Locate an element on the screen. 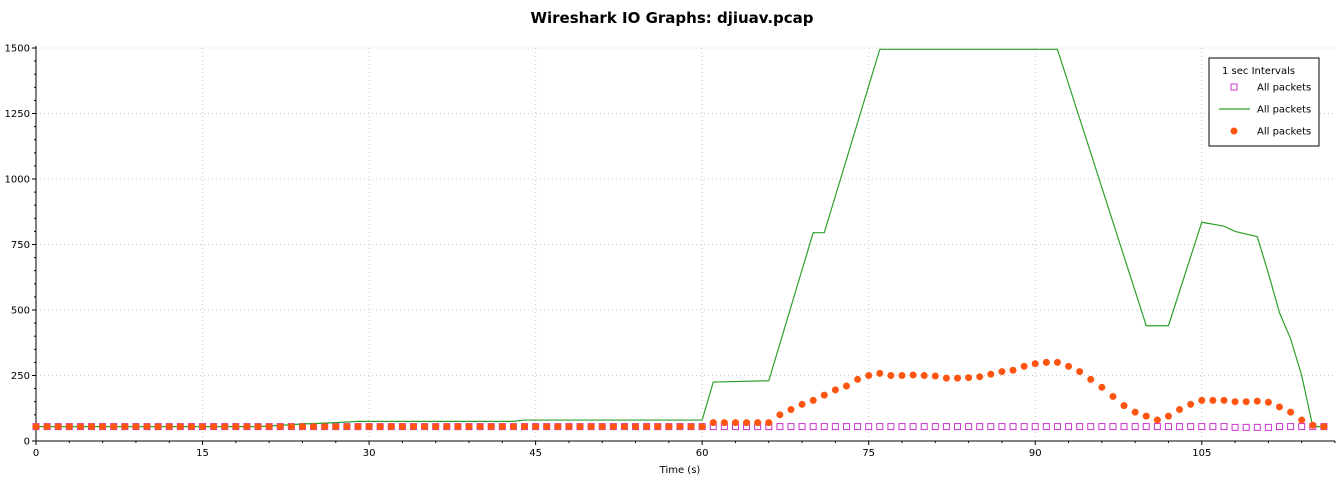 The height and width of the screenshot is (482, 1344). legend-box is located at coordinates (1264, 102).